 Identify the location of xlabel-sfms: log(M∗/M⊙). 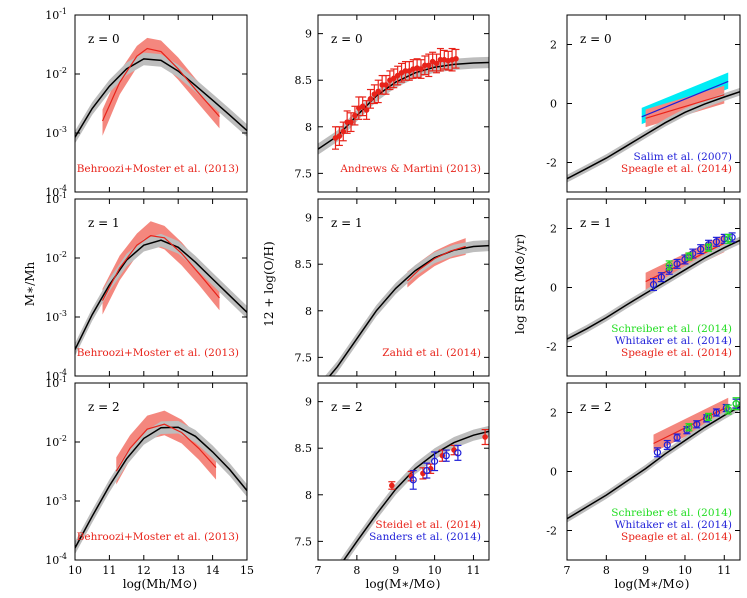
(652, 584).